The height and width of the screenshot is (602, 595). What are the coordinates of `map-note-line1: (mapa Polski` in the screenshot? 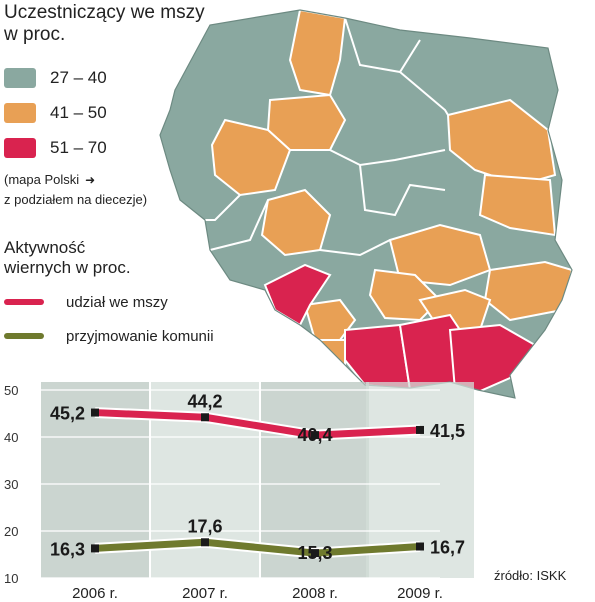 It's located at (42, 179).